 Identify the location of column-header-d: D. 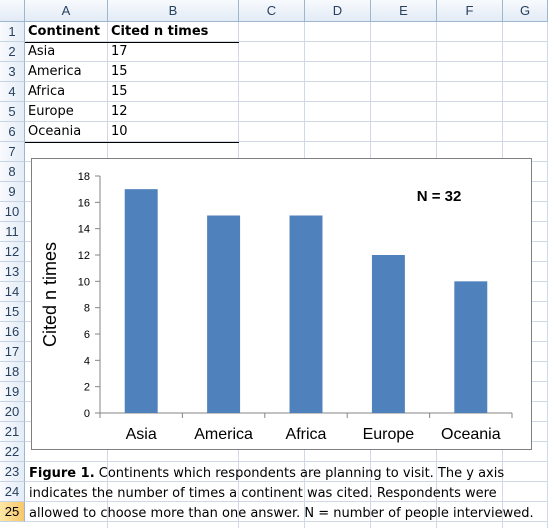
(338, 11).